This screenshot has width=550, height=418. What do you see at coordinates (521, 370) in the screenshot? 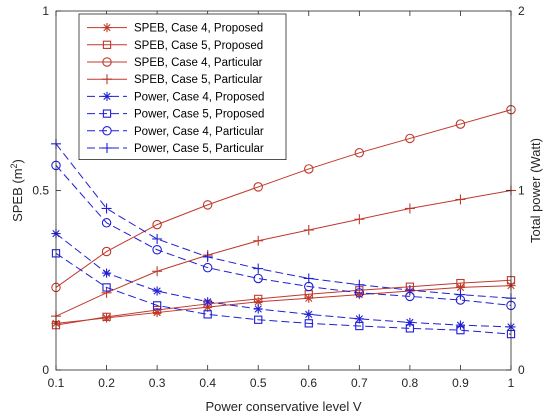
I see `y-right-tick-label: 0` at bounding box center [521, 370].